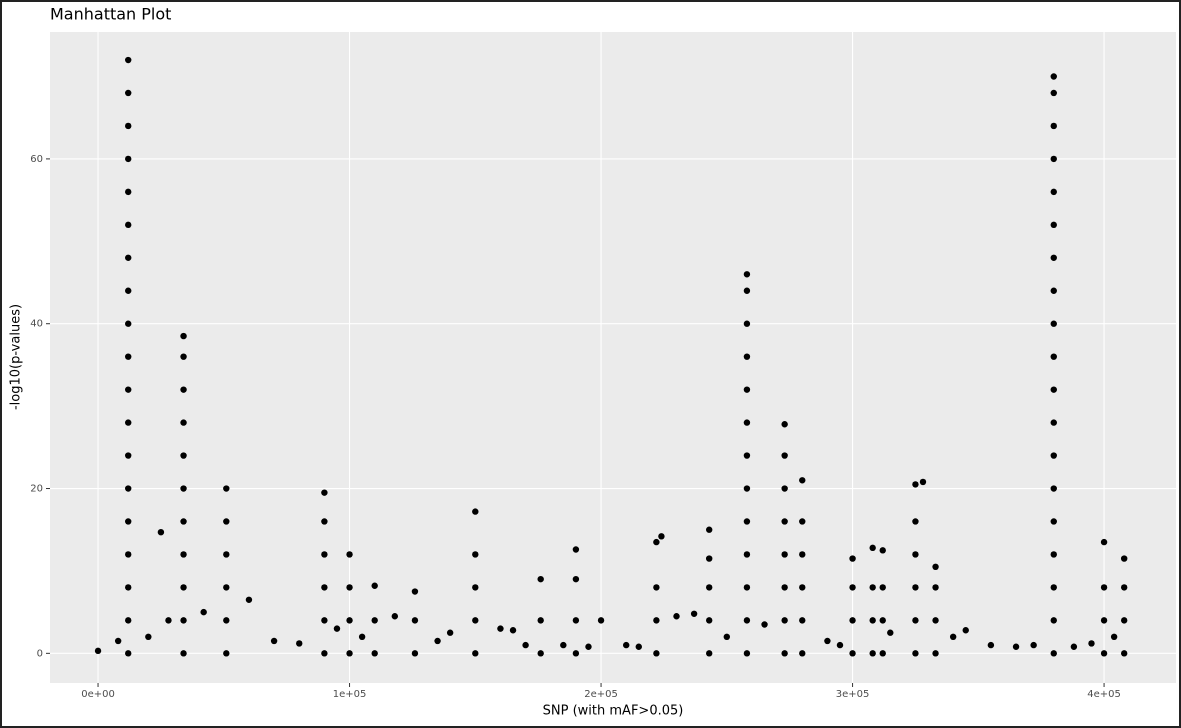  I want to click on x-tick-label: 2e+05, so click(601, 694).